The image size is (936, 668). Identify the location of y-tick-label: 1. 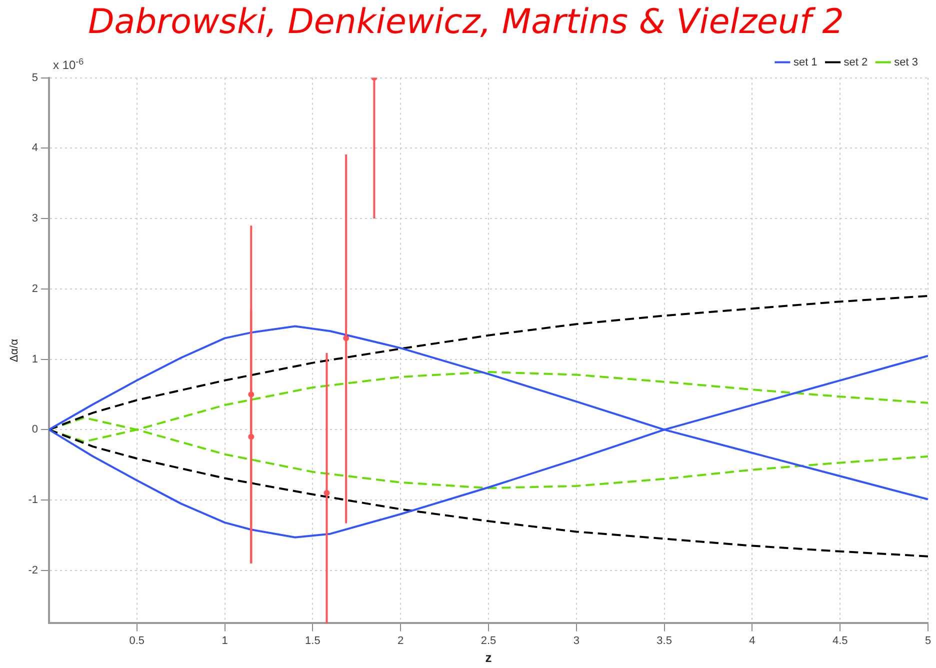
(35, 359).